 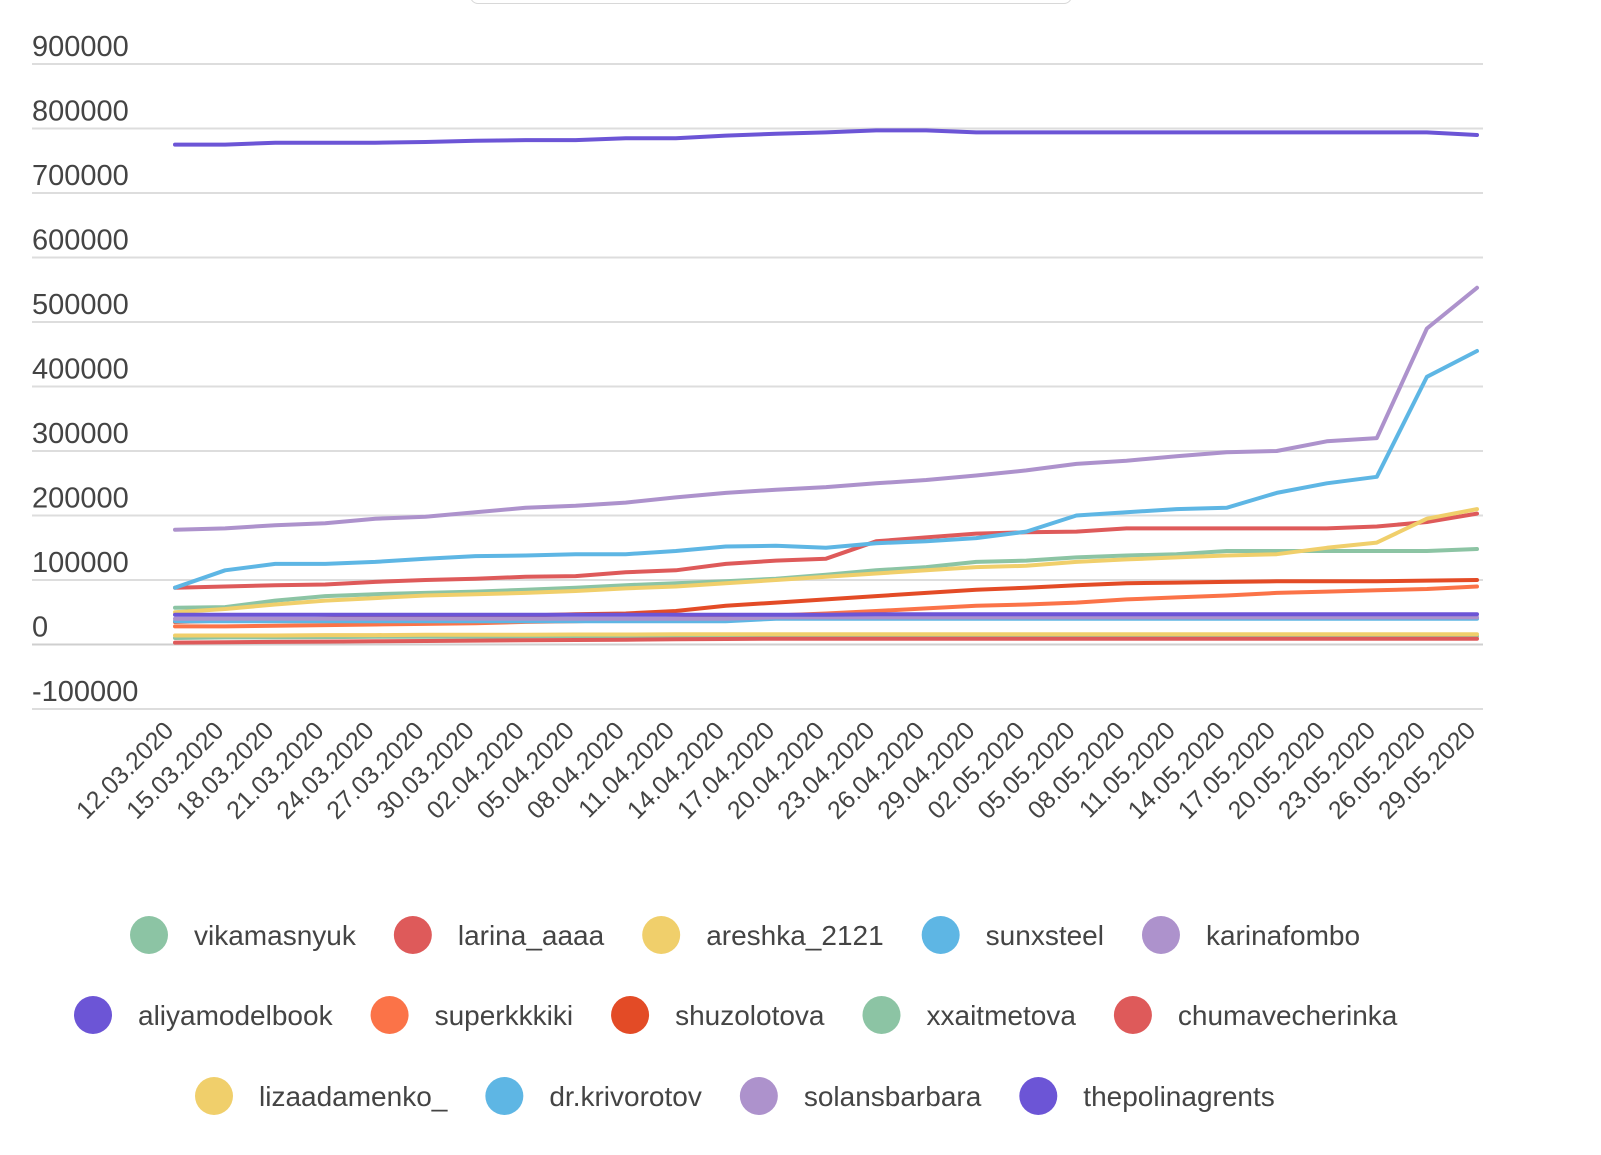 I want to click on legend-item-thepolinagrents: thepolinagrents, so click(x=1147, y=1096).